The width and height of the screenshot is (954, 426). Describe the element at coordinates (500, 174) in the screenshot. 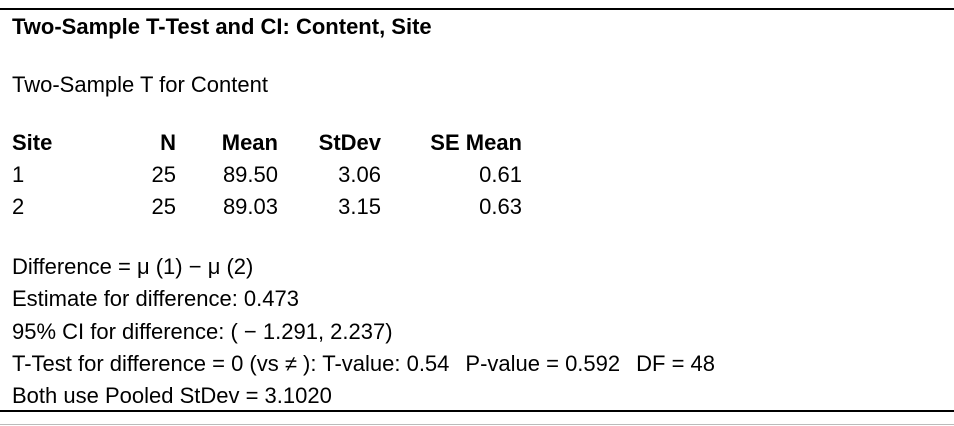

I see `table-cell: 0.61` at that location.